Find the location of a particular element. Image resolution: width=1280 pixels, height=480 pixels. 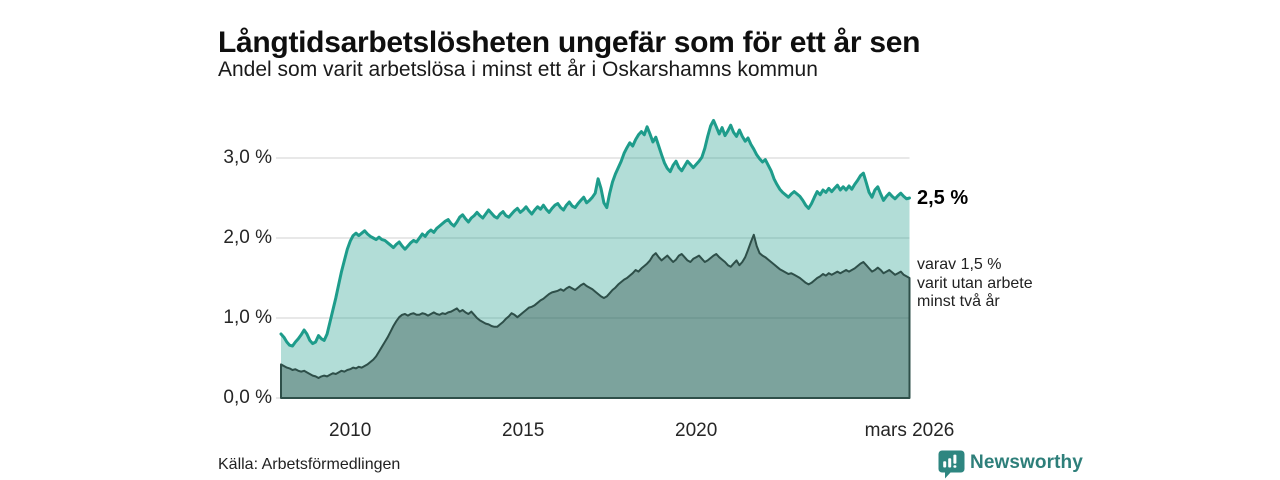

inner-annotation-line-2: varit utan arbete is located at coordinates (975, 283).